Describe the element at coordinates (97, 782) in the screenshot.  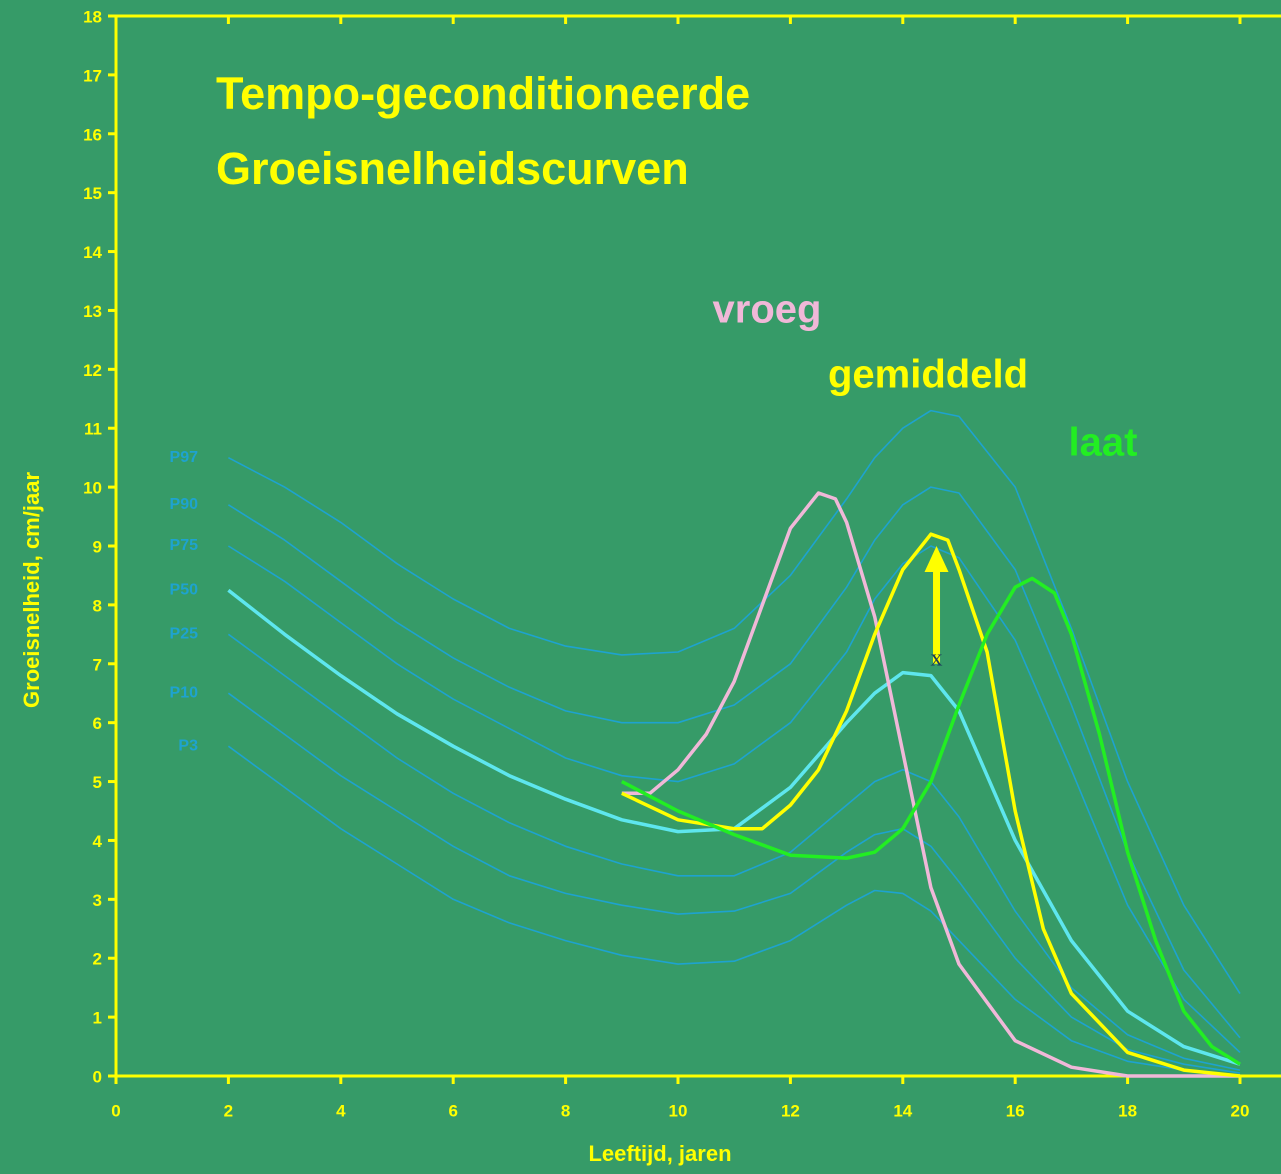
I see `y-tick-label: 5` at that location.